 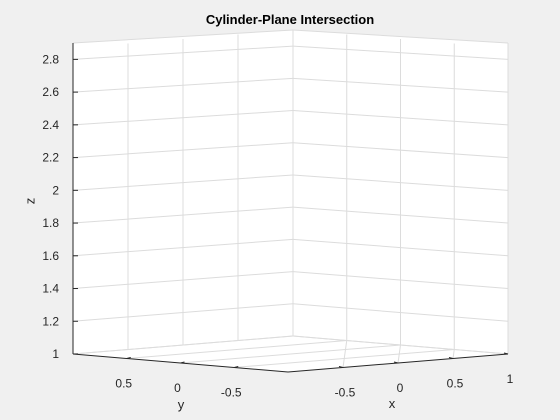 I want to click on x-tick-label: -0.5, so click(x=345, y=393).